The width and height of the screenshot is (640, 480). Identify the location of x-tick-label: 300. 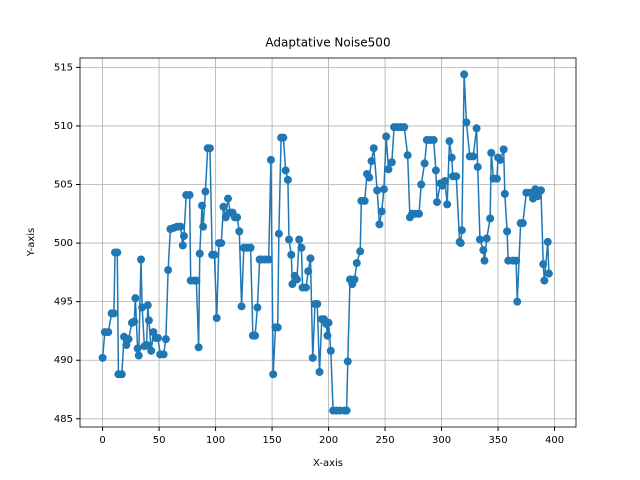
(441, 440).